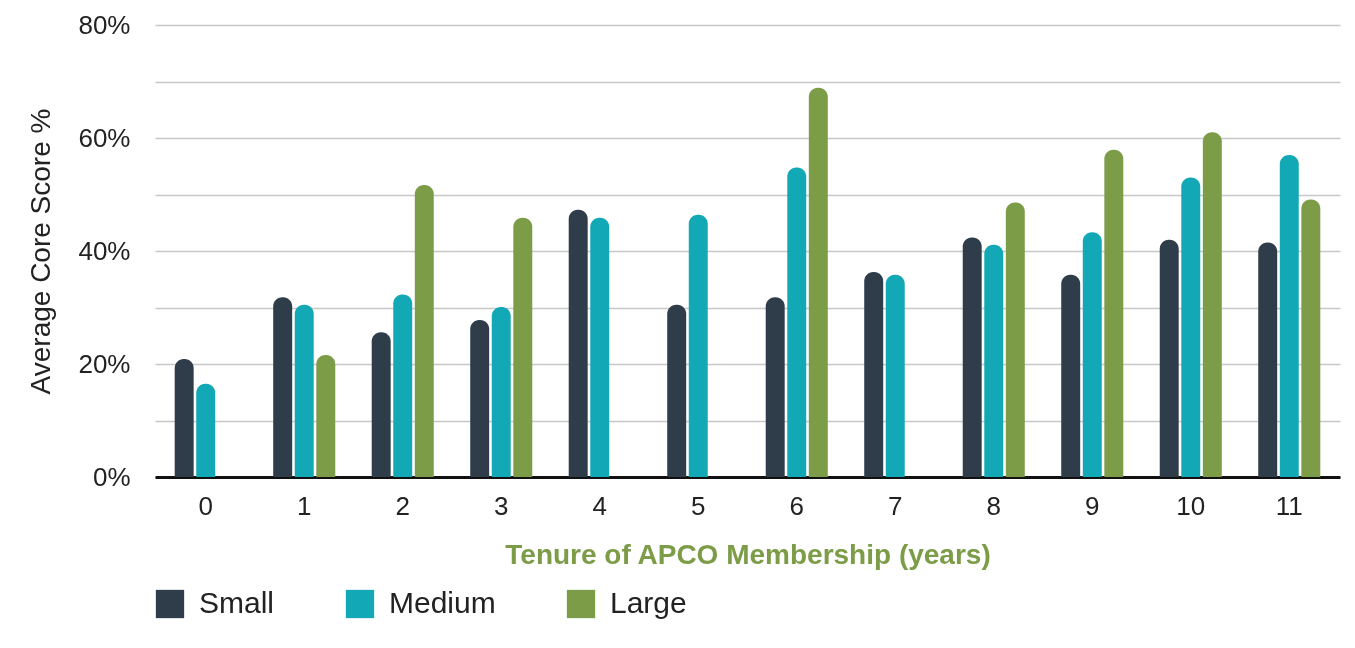  Describe the element at coordinates (304, 505) in the screenshot. I see `x-tick-label: 1` at that location.